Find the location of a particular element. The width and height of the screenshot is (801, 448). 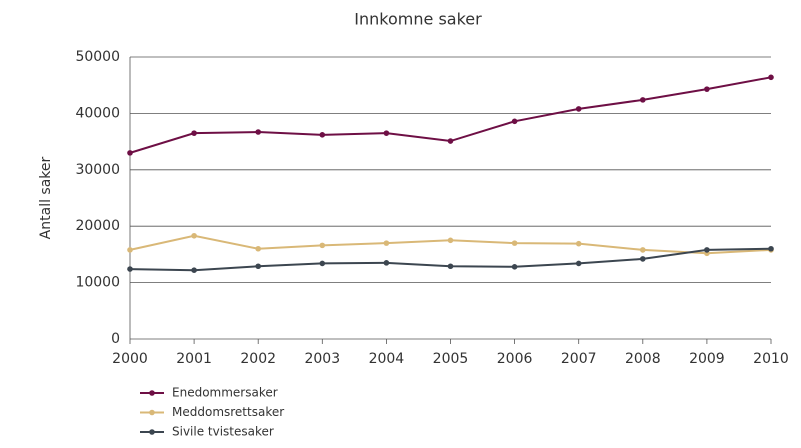

y-axis-label: Antall saker is located at coordinates (46, 197).